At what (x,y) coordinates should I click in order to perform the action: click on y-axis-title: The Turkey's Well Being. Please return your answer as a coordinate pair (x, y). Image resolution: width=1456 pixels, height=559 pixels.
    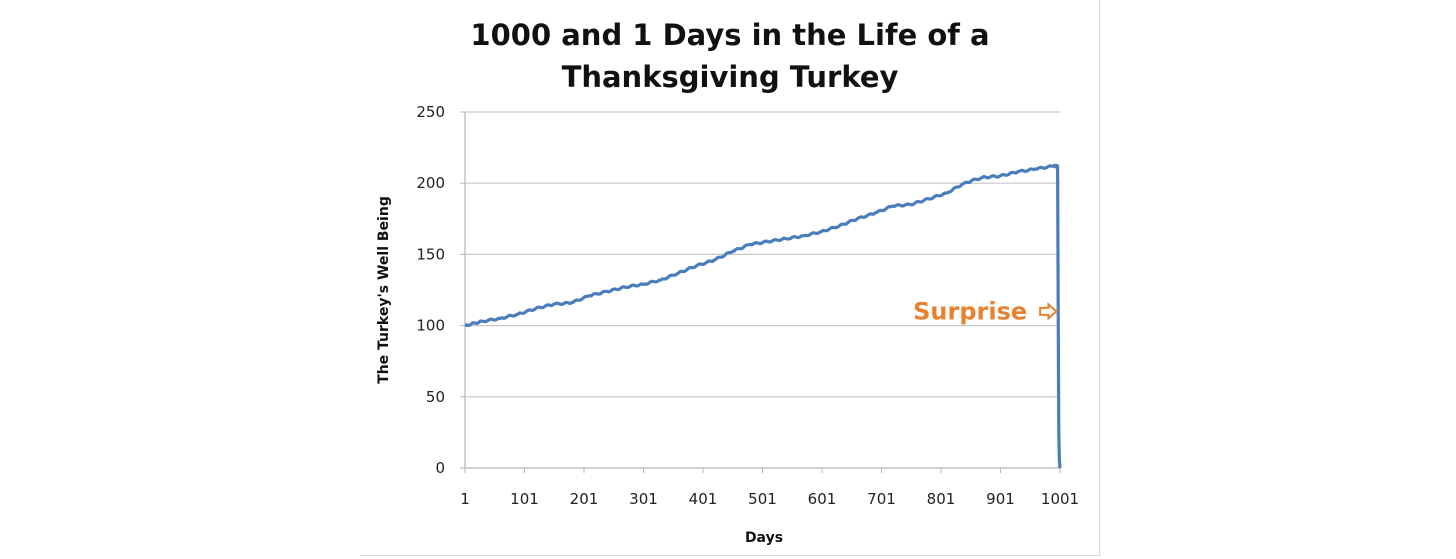
    Looking at the image, I should click on (384, 290).